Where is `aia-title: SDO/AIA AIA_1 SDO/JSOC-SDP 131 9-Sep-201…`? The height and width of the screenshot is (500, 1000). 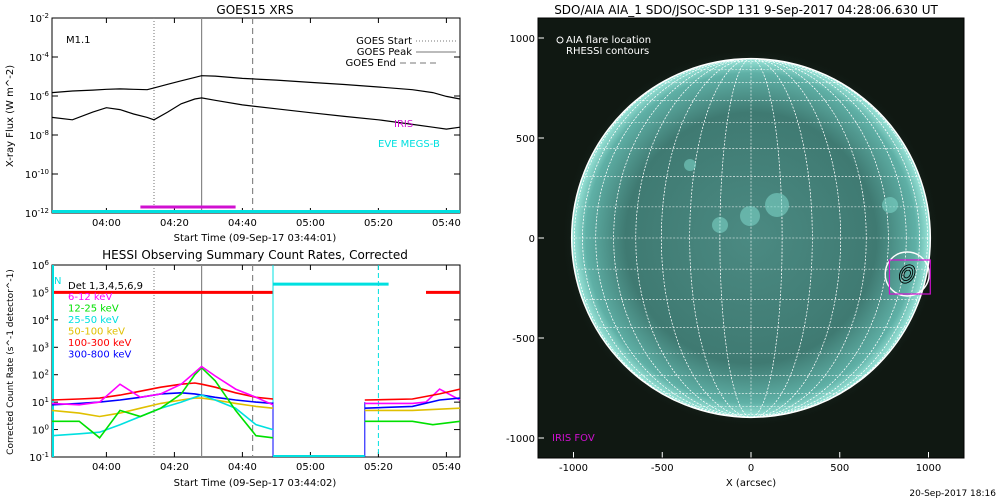 aia-title: SDO/AIA AIA_1 SDO/JSOC-SDP 131 9-Sep-201… is located at coordinates (746, 10).